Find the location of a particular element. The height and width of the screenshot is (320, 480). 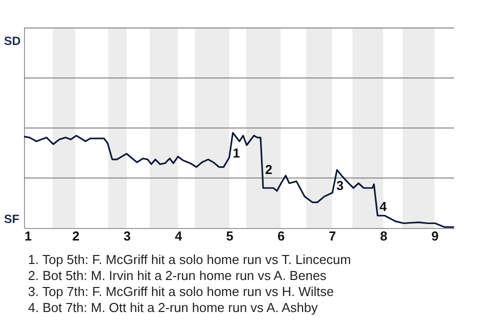

x-tick-label: 3 is located at coordinates (127, 236).